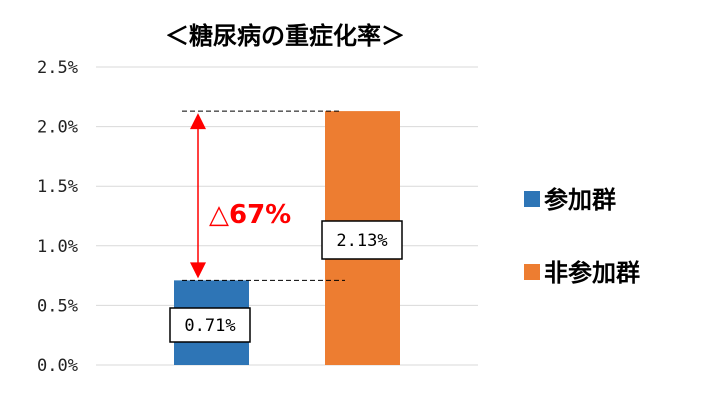 This screenshot has height=406, width=726. What do you see at coordinates (198, 270) in the screenshot?
I see `arrow-down-icon` at bounding box center [198, 270].